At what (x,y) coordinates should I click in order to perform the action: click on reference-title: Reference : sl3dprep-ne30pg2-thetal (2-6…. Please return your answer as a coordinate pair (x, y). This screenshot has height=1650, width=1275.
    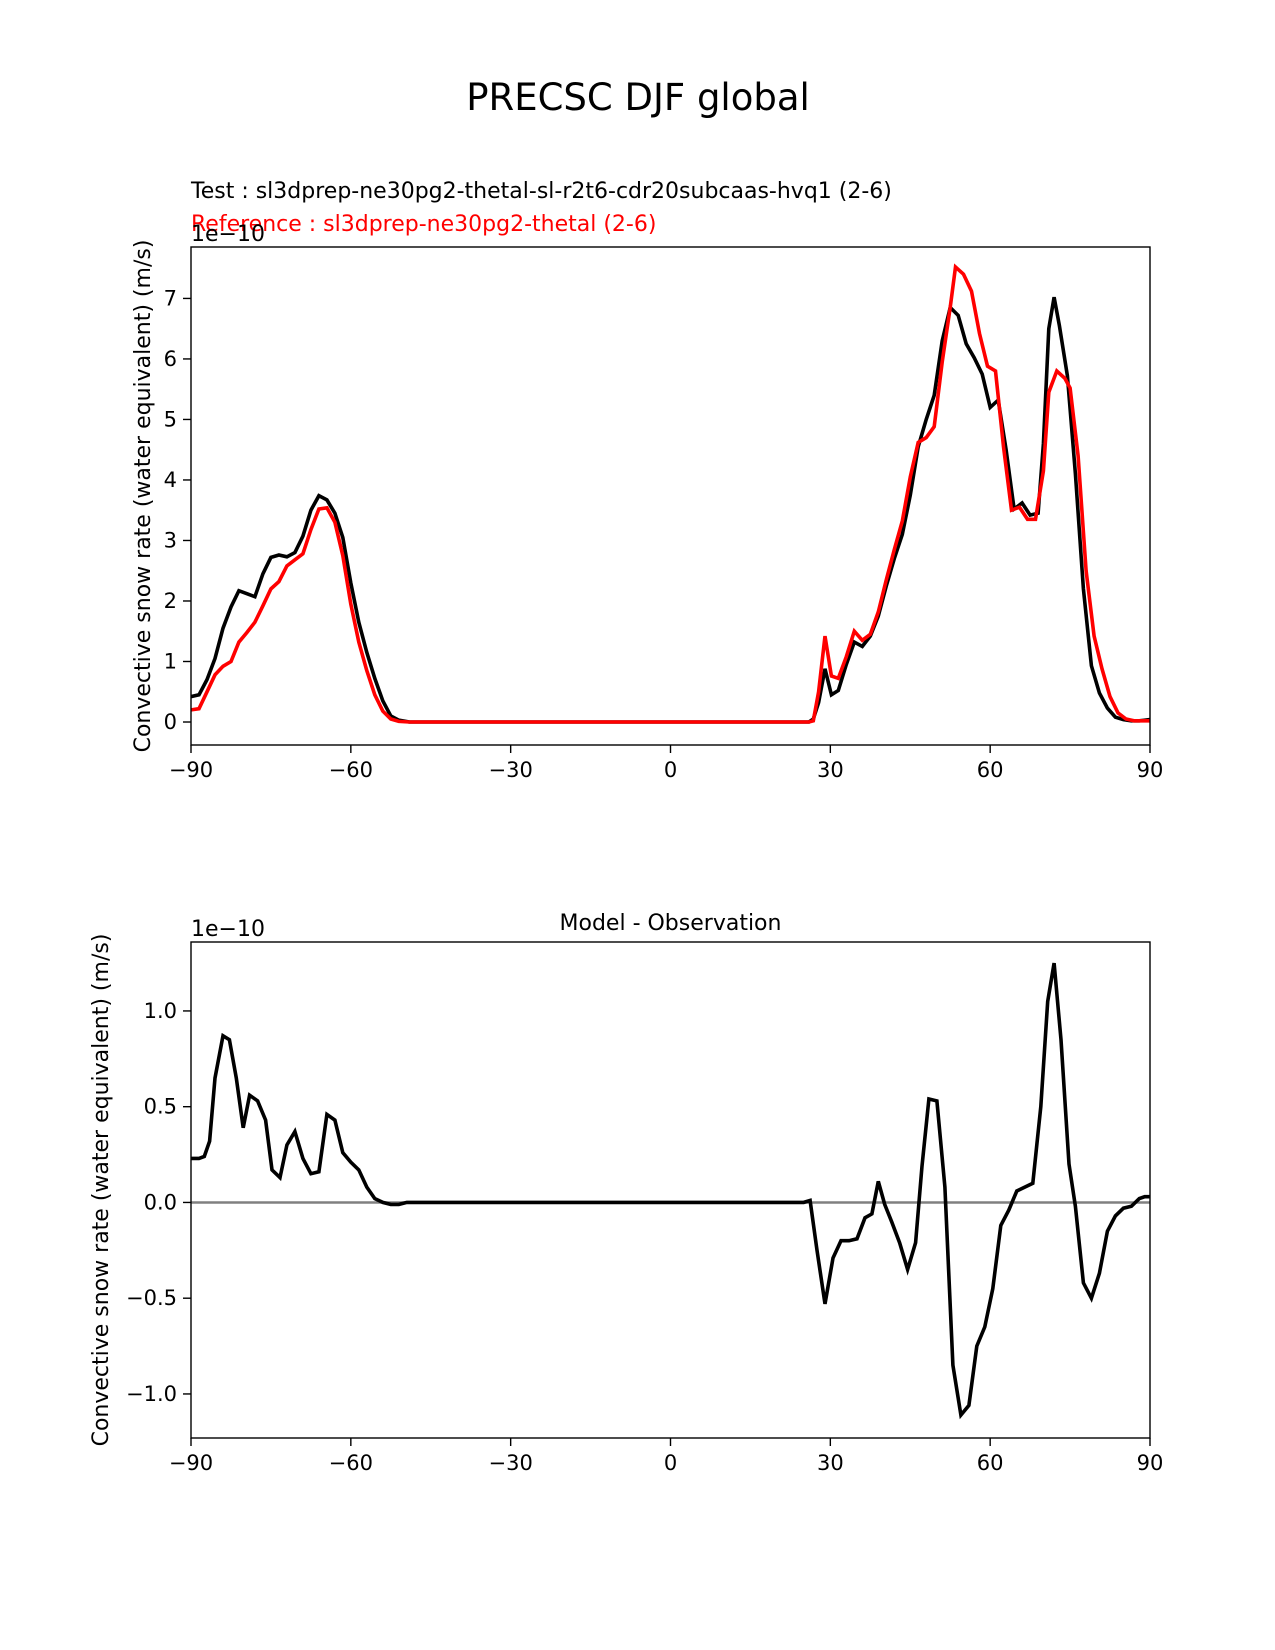
    Looking at the image, I should click on (423, 224).